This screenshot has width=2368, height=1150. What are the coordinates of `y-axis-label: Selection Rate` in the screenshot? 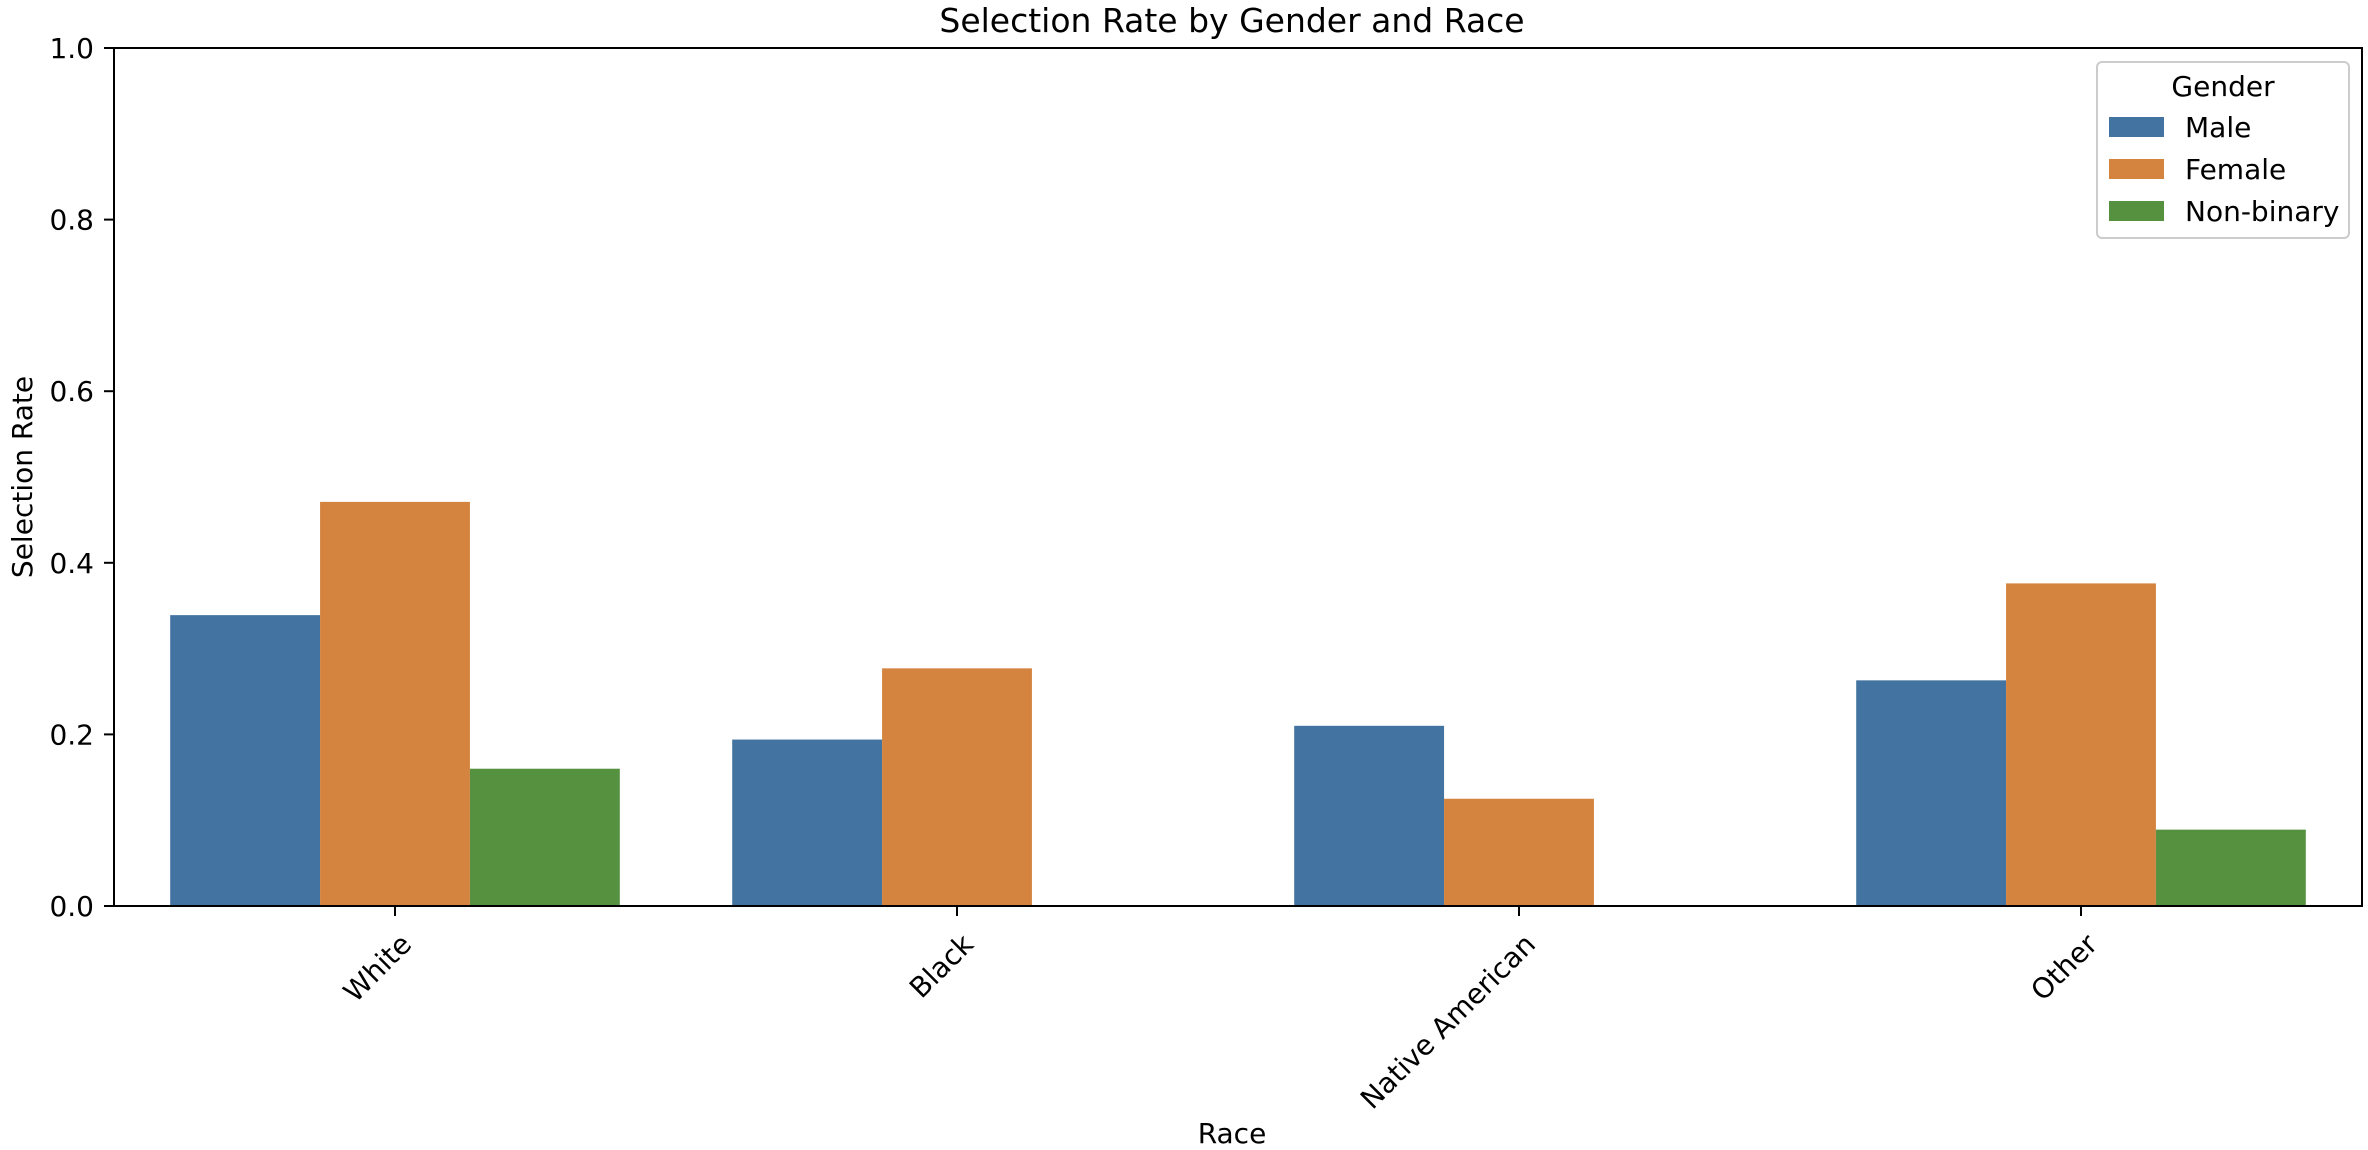 It's located at (22, 477).